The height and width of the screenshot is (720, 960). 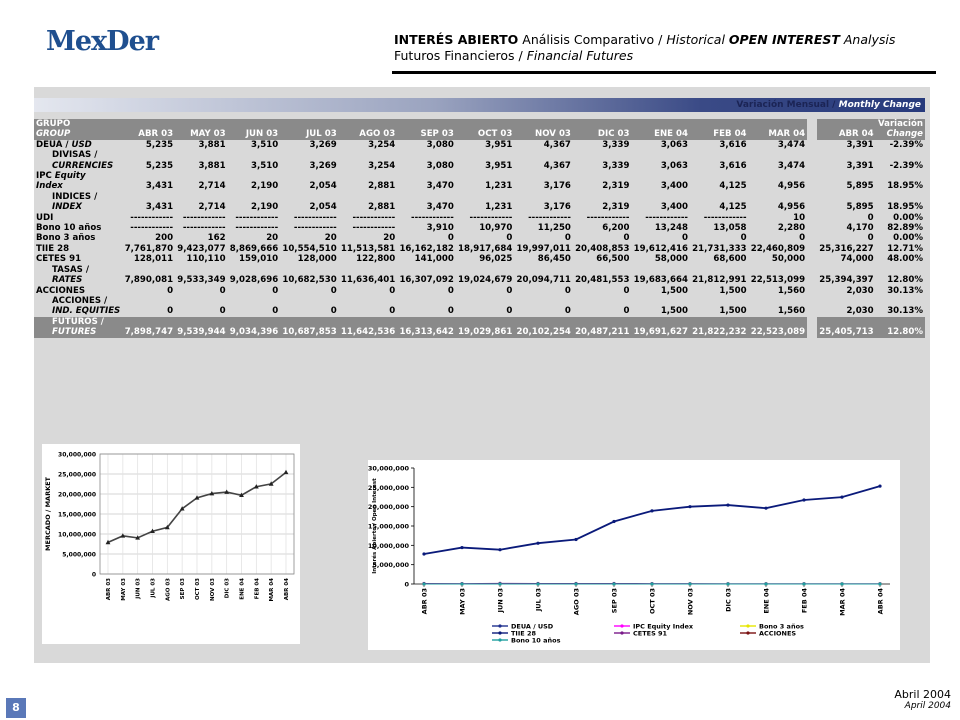 What do you see at coordinates (434, 259) in the screenshot?
I see `row-value: 141,000` at bounding box center [434, 259].